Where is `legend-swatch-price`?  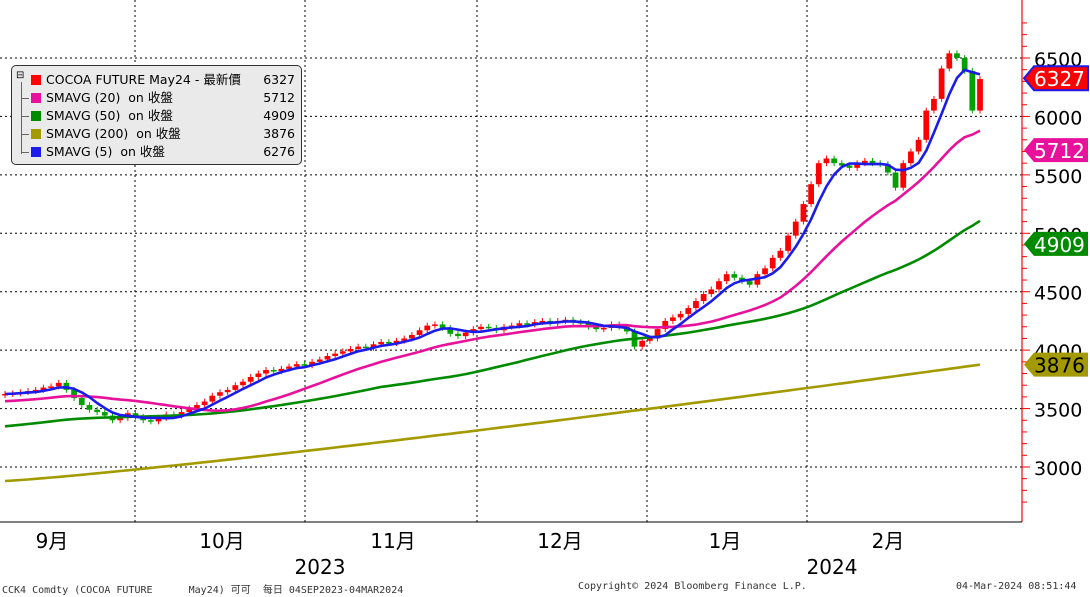
legend-swatch-price is located at coordinates (36, 80).